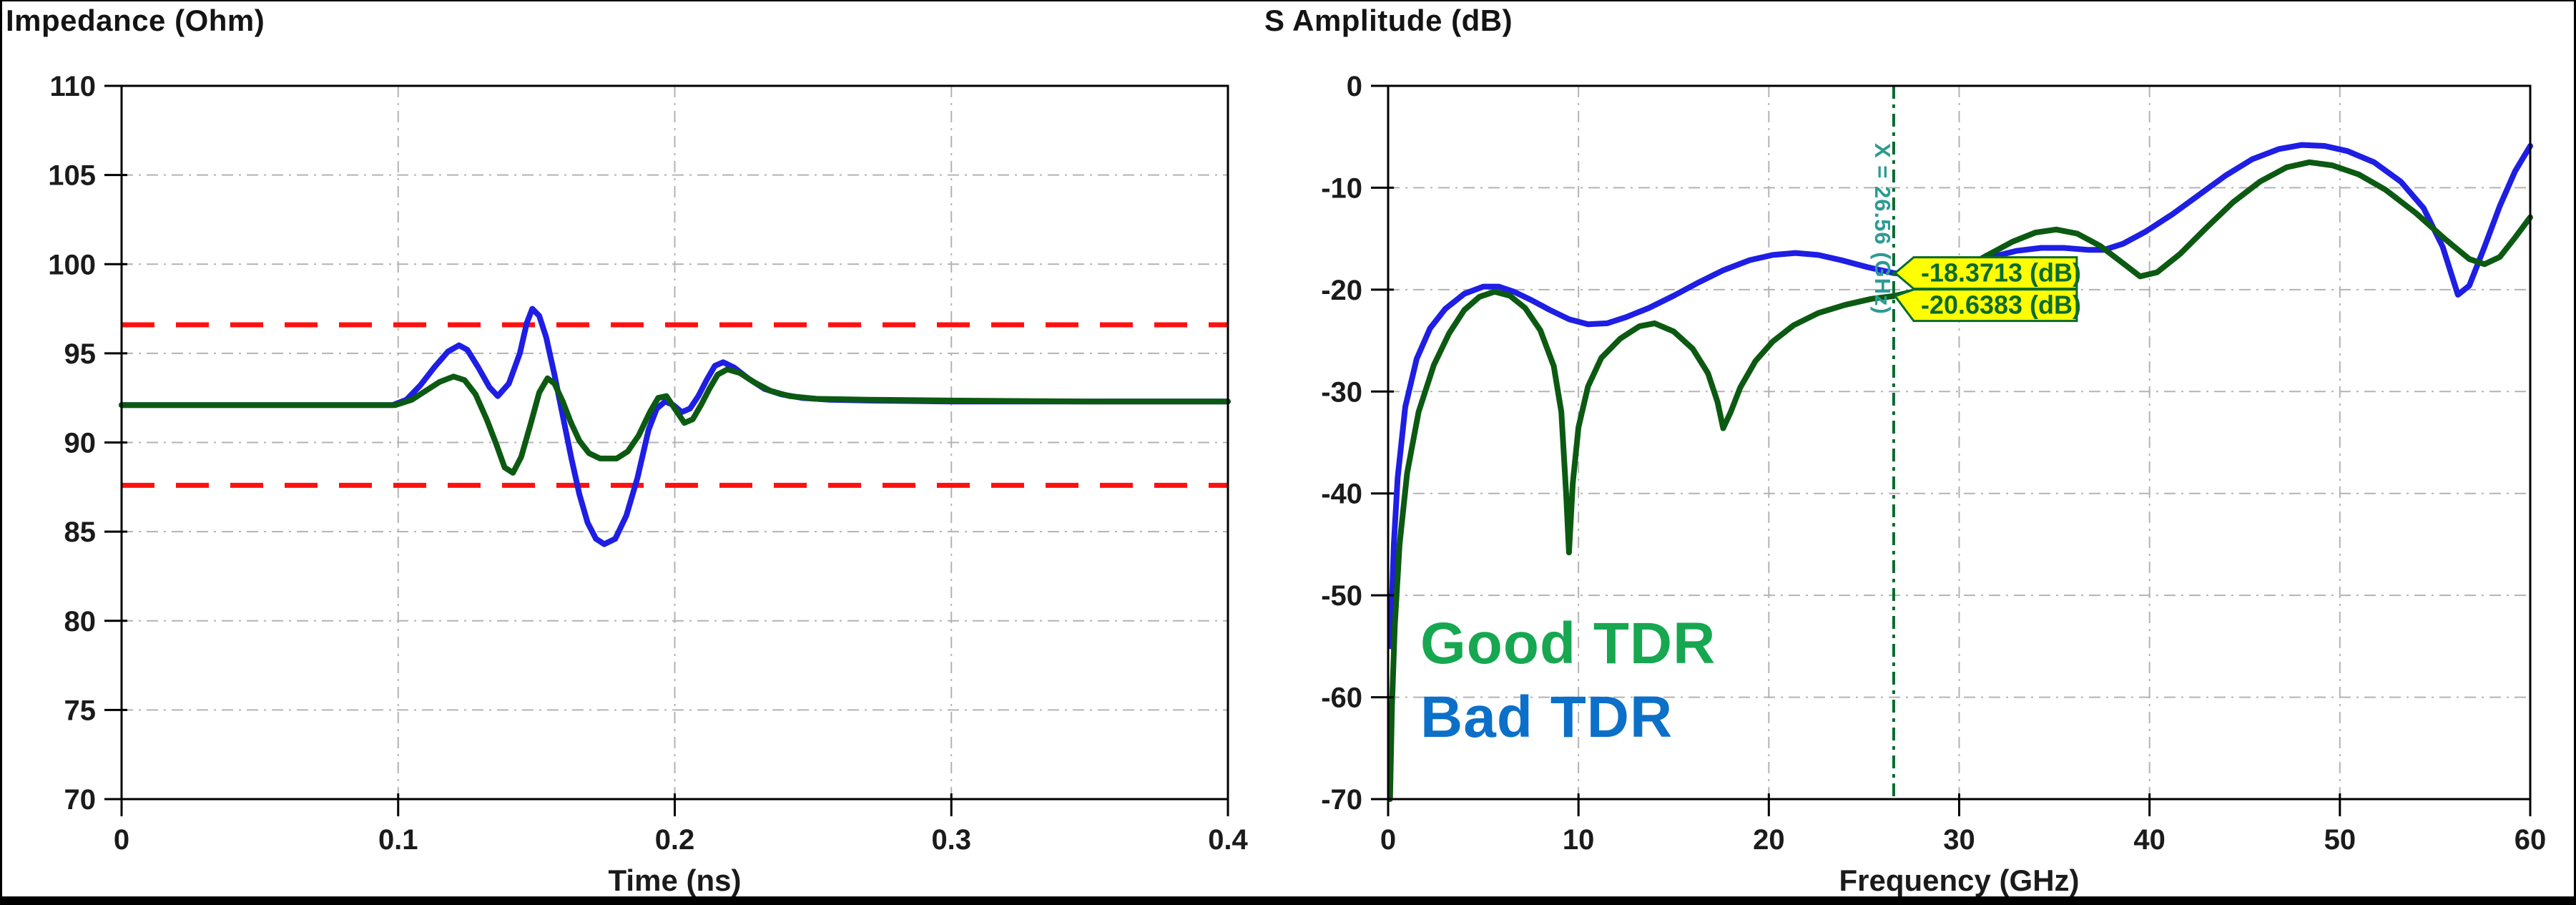 The width and height of the screenshot is (2576, 905). Describe the element at coordinates (1341, 494) in the screenshot. I see `y-tick-label: -40` at that location.